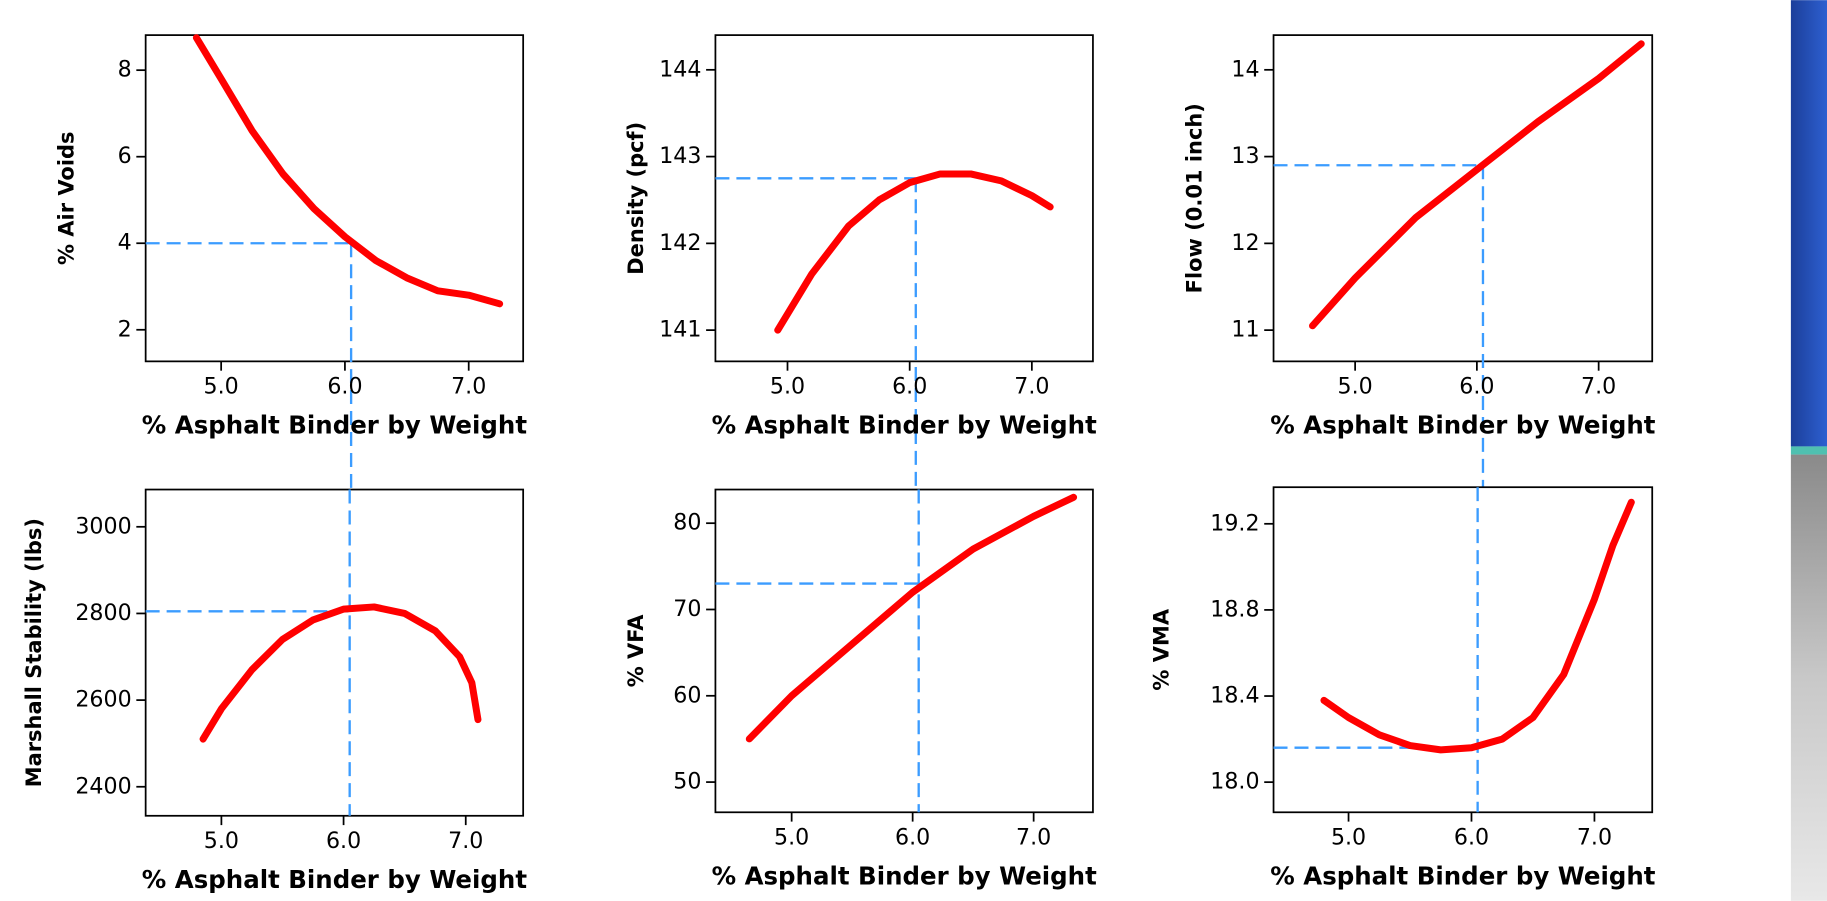  Describe the element at coordinates (34, 652) in the screenshot. I see `y-axis-label: Marshall Stability (lbs)` at that location.